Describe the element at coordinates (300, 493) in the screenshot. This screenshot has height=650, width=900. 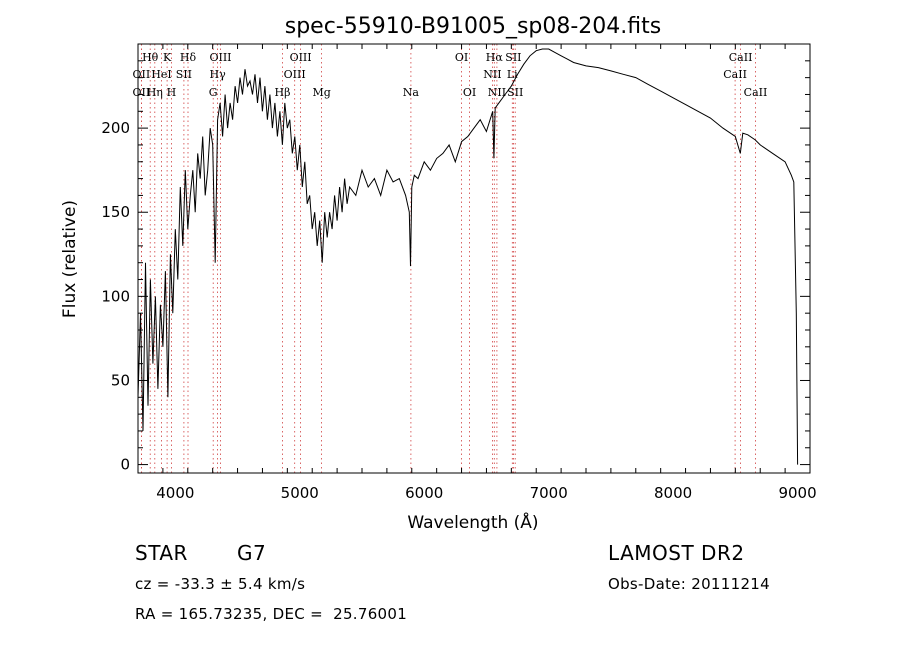
I see `x-tick-label: 5000` at that location.